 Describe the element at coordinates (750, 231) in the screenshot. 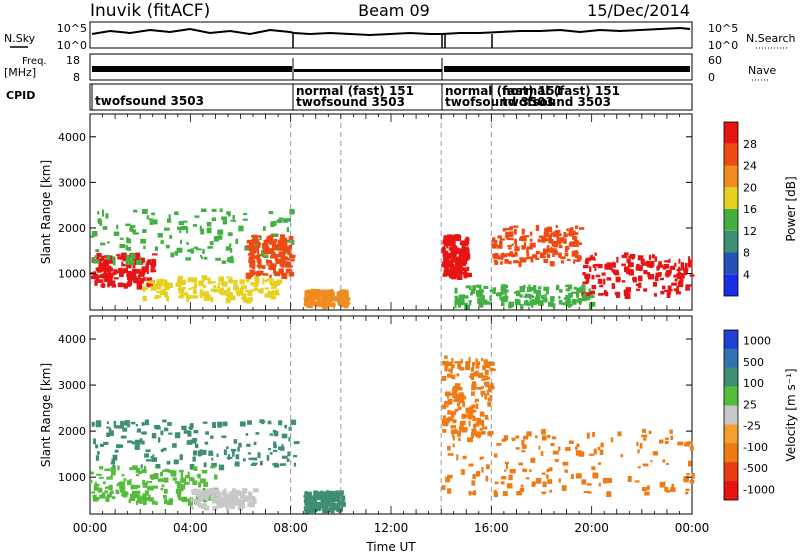

I see `power-colorbar-tick-2: 12` at that location.